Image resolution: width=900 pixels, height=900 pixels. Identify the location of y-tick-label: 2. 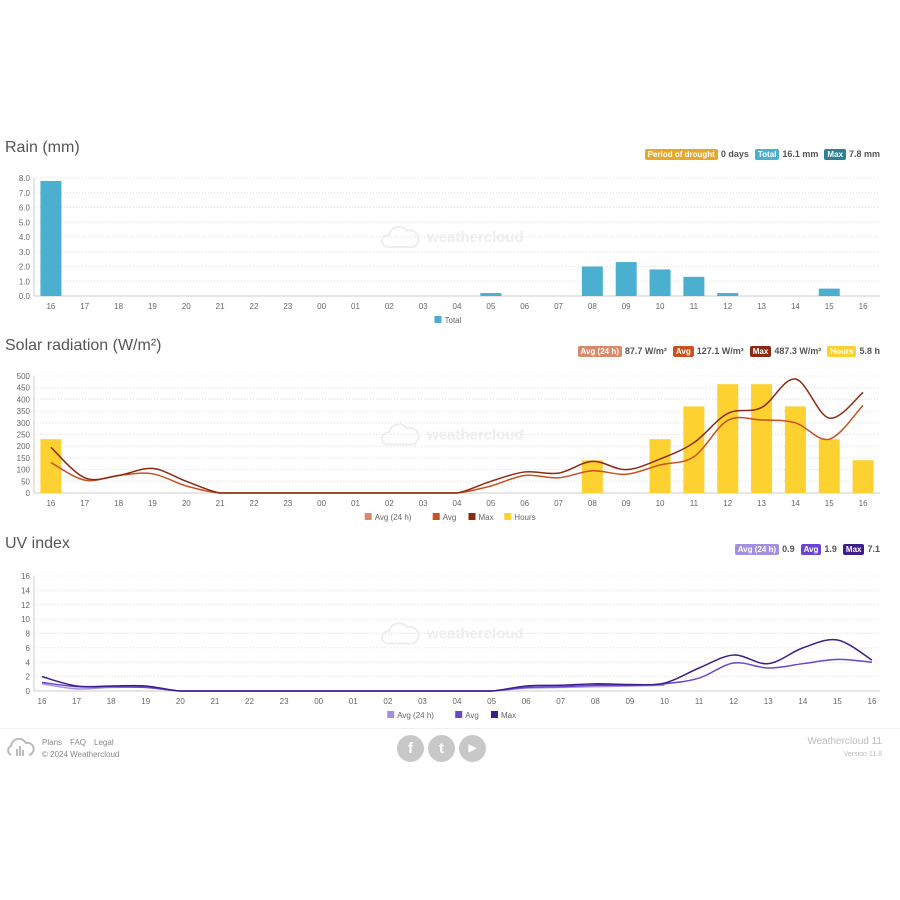
(28, 677).